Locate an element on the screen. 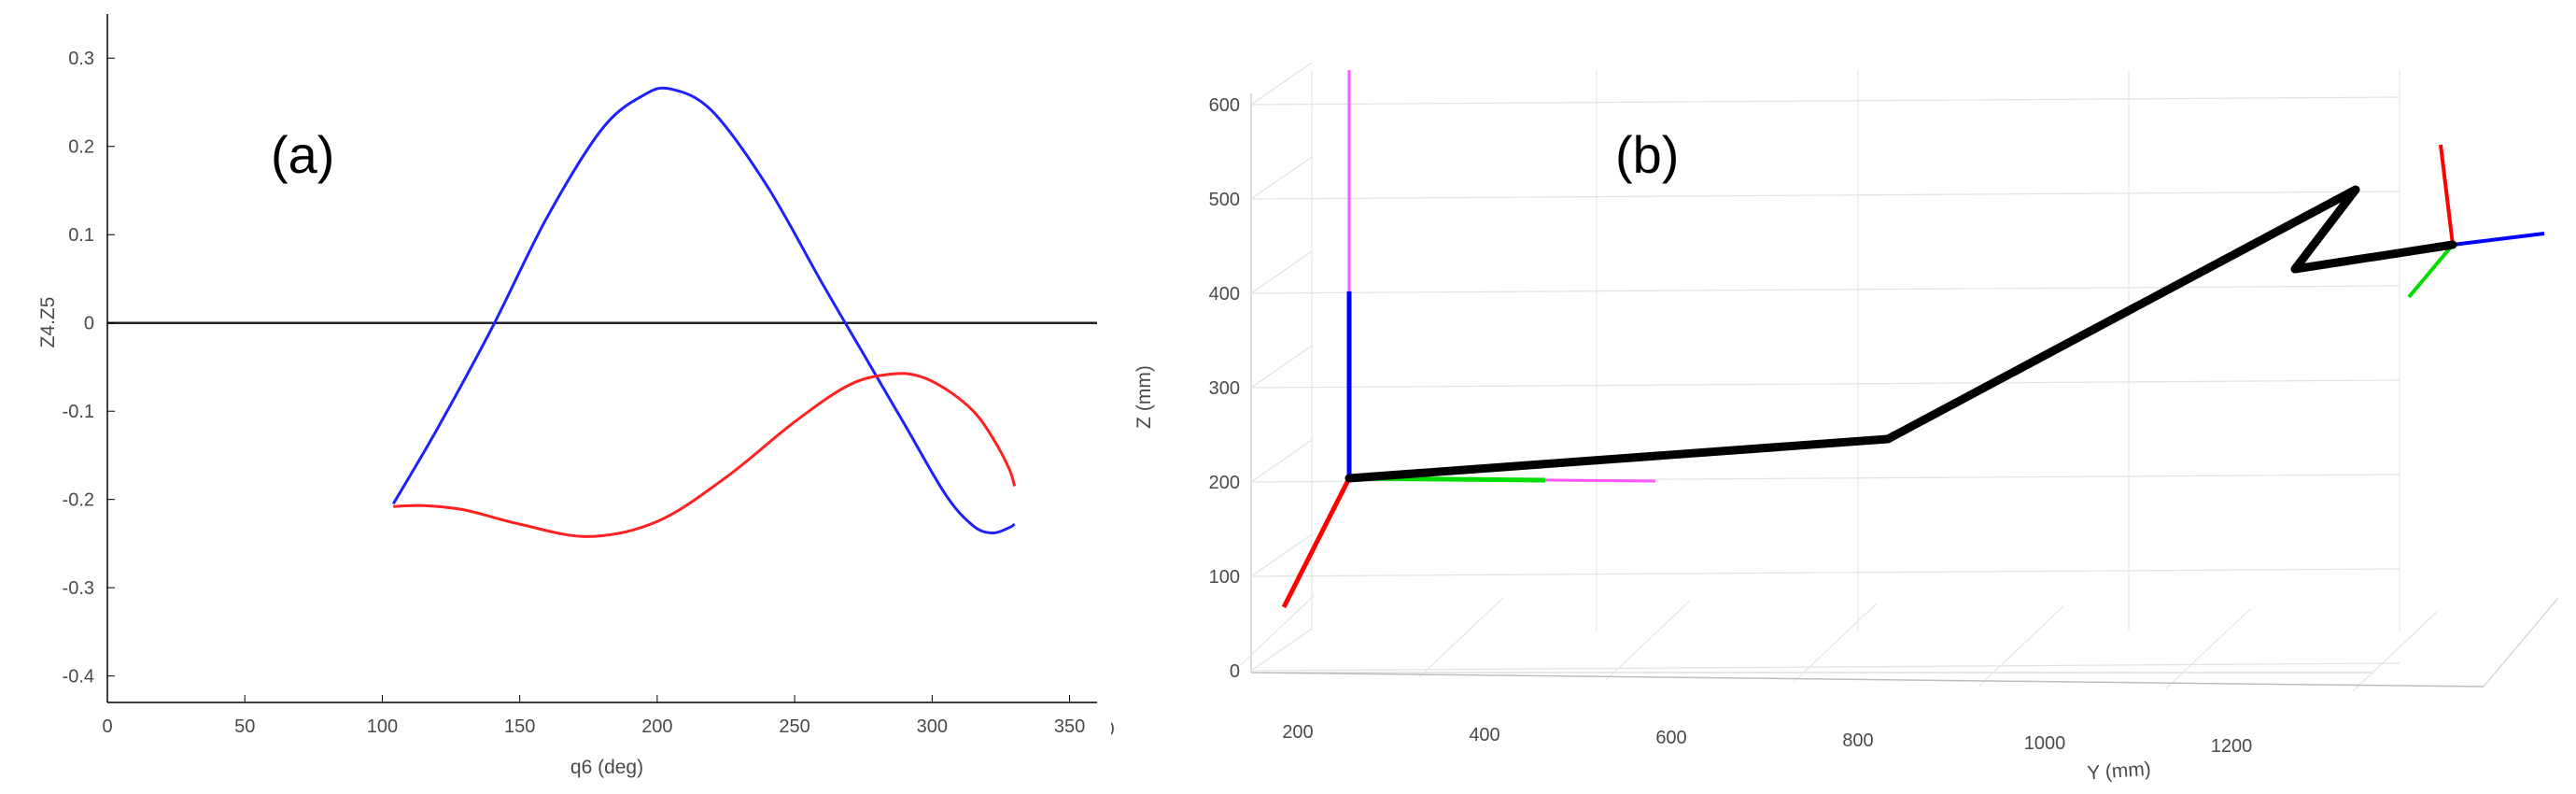 The image size is (2576, 794). y-tick-label: 1000 is located at coordinates (2045, 743).